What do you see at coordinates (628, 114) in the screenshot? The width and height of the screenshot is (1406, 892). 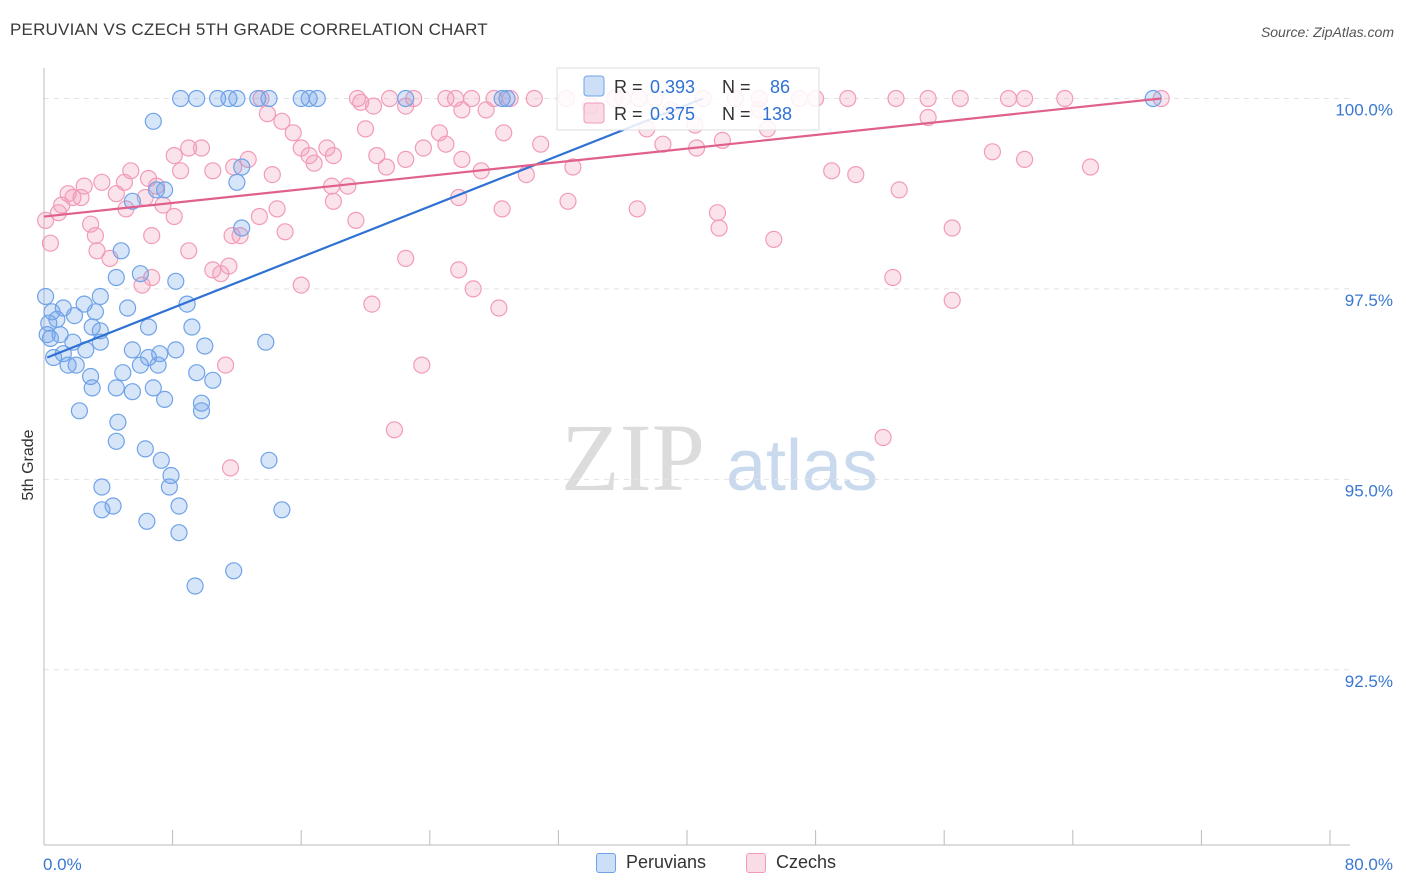 I see `legend-r-label-2: R =` at bounding box center [628, 114].